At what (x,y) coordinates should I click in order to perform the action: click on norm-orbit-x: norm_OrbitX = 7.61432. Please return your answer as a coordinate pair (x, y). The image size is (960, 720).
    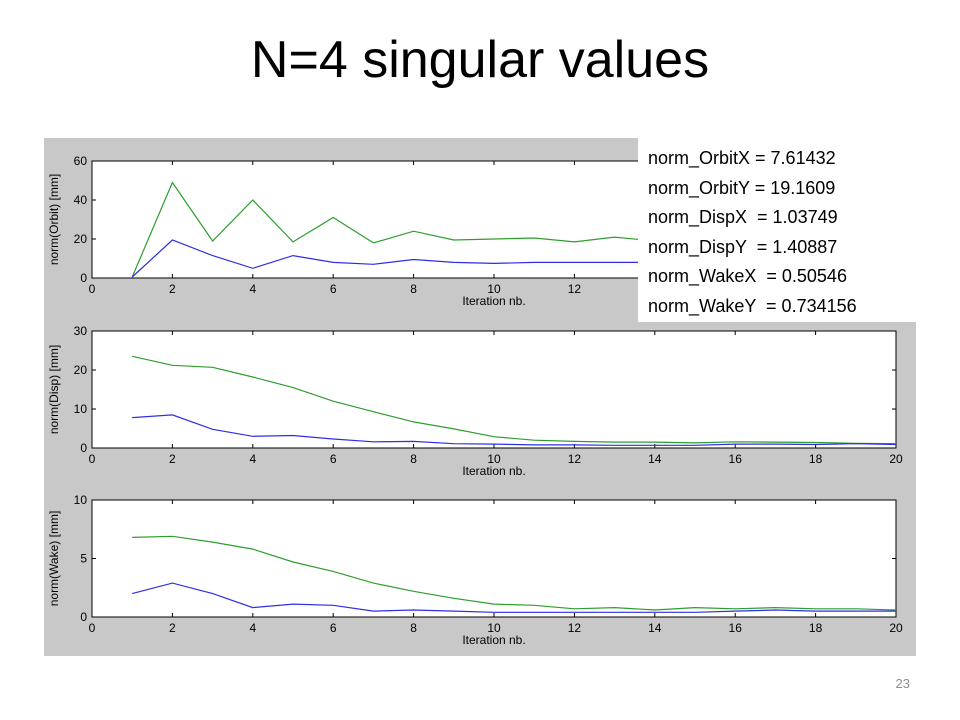
    Looking at the image, I should click on (742, 158).